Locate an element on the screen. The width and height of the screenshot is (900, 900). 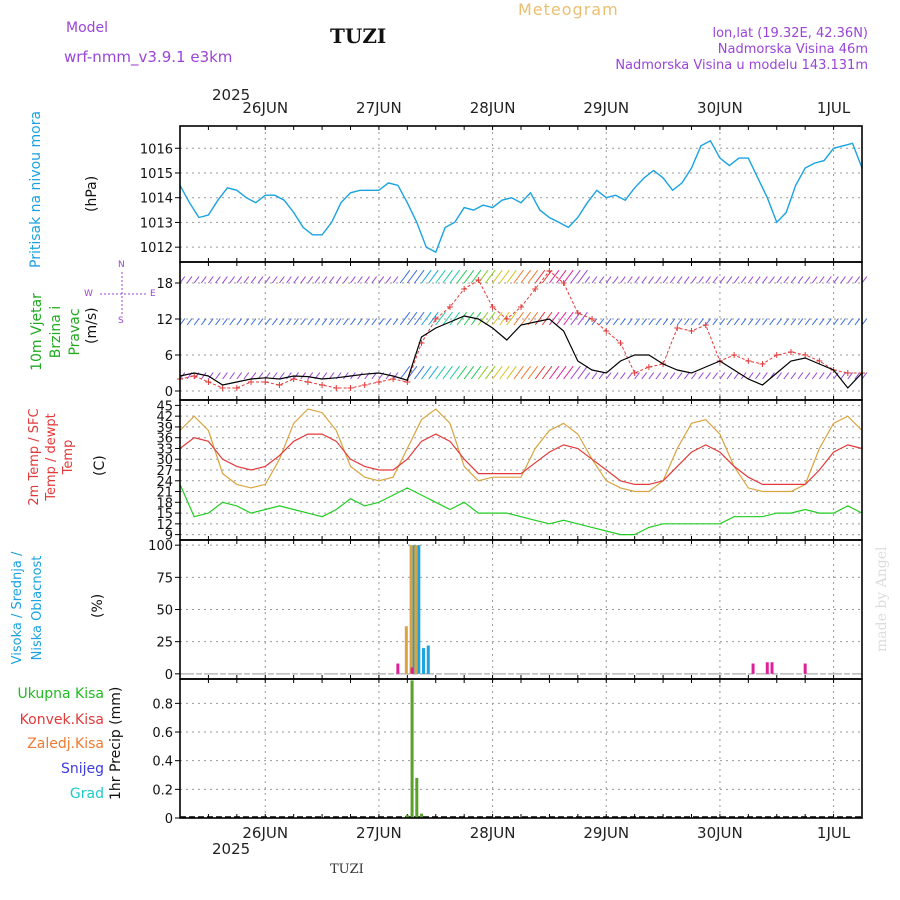
temp-label: 15 is located at coordinates (164, 514).